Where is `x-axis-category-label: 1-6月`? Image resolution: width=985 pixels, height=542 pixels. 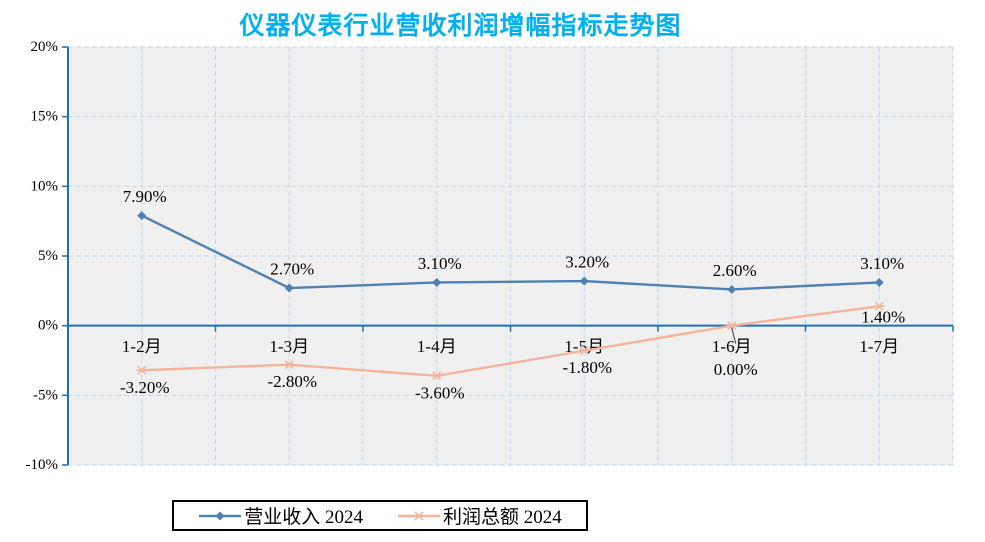 x-axis-category-label: 1-6月 is located at coordinates (732, 346).